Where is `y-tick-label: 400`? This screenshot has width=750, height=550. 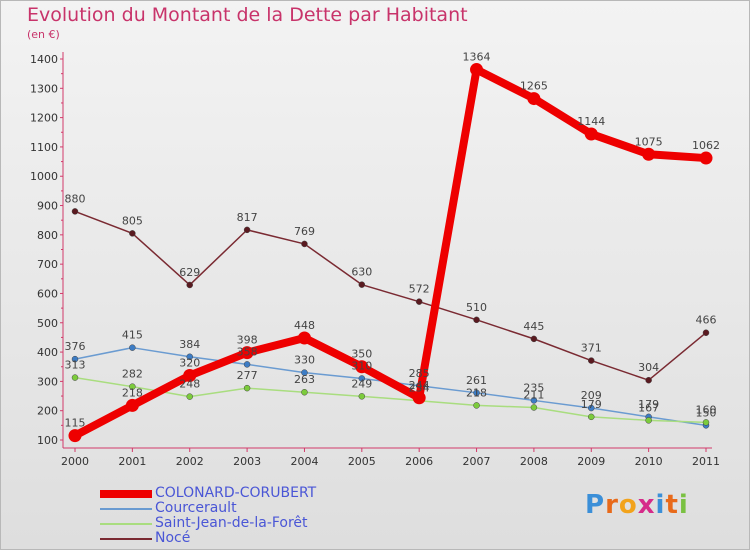
y-tick-label: 400 is located at coordinates (47, 352).